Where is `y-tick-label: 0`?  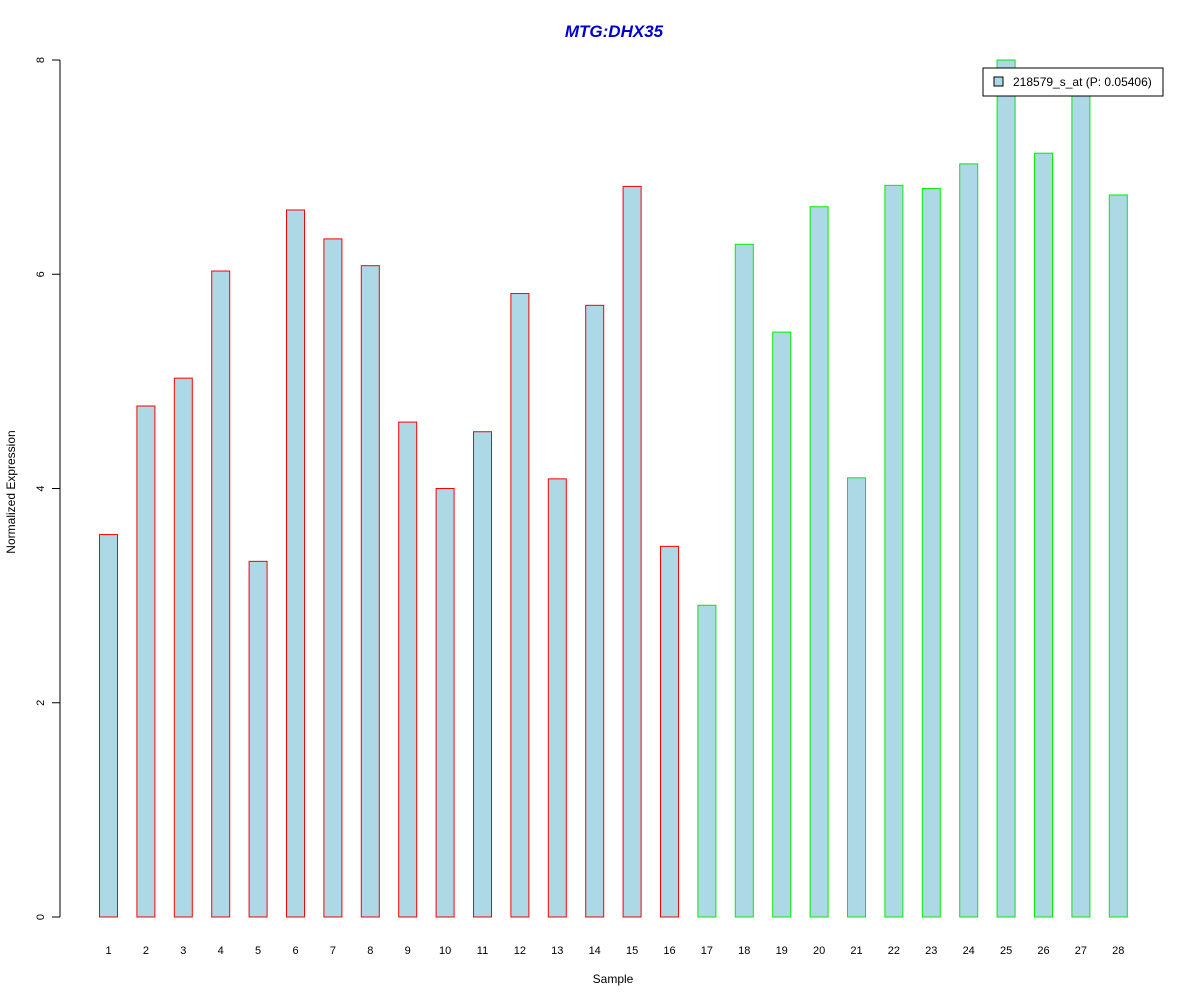 y-tick-label: 0 is located at coordinates (41, 917).